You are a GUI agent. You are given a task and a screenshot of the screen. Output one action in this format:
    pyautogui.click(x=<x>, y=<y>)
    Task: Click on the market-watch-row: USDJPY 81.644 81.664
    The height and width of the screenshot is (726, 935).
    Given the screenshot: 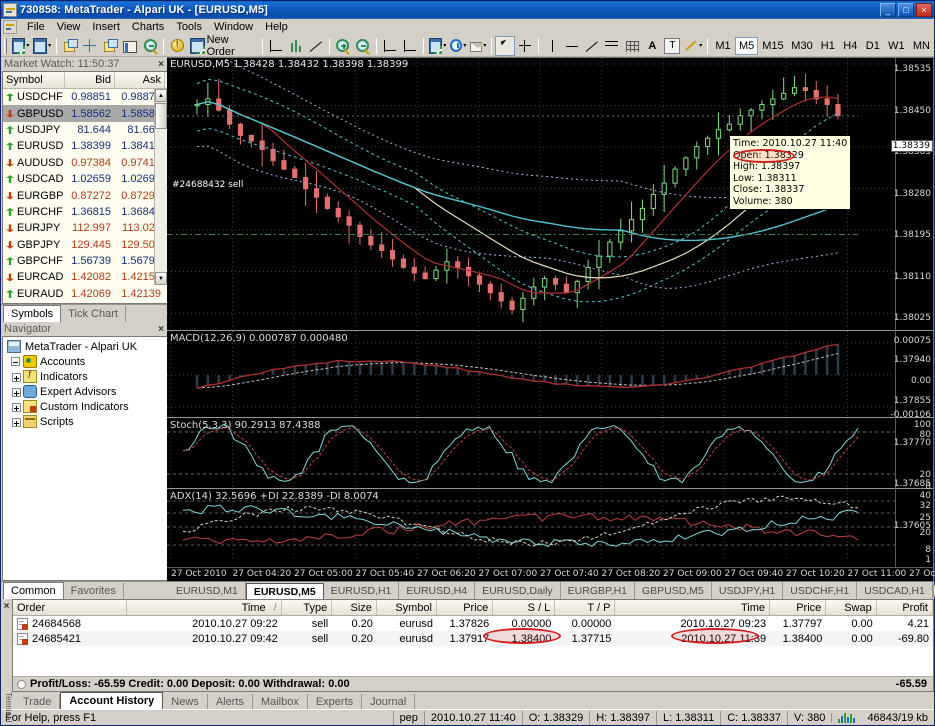 What is the action you would take?
    pyautogui.click(x=85, y=130)
    